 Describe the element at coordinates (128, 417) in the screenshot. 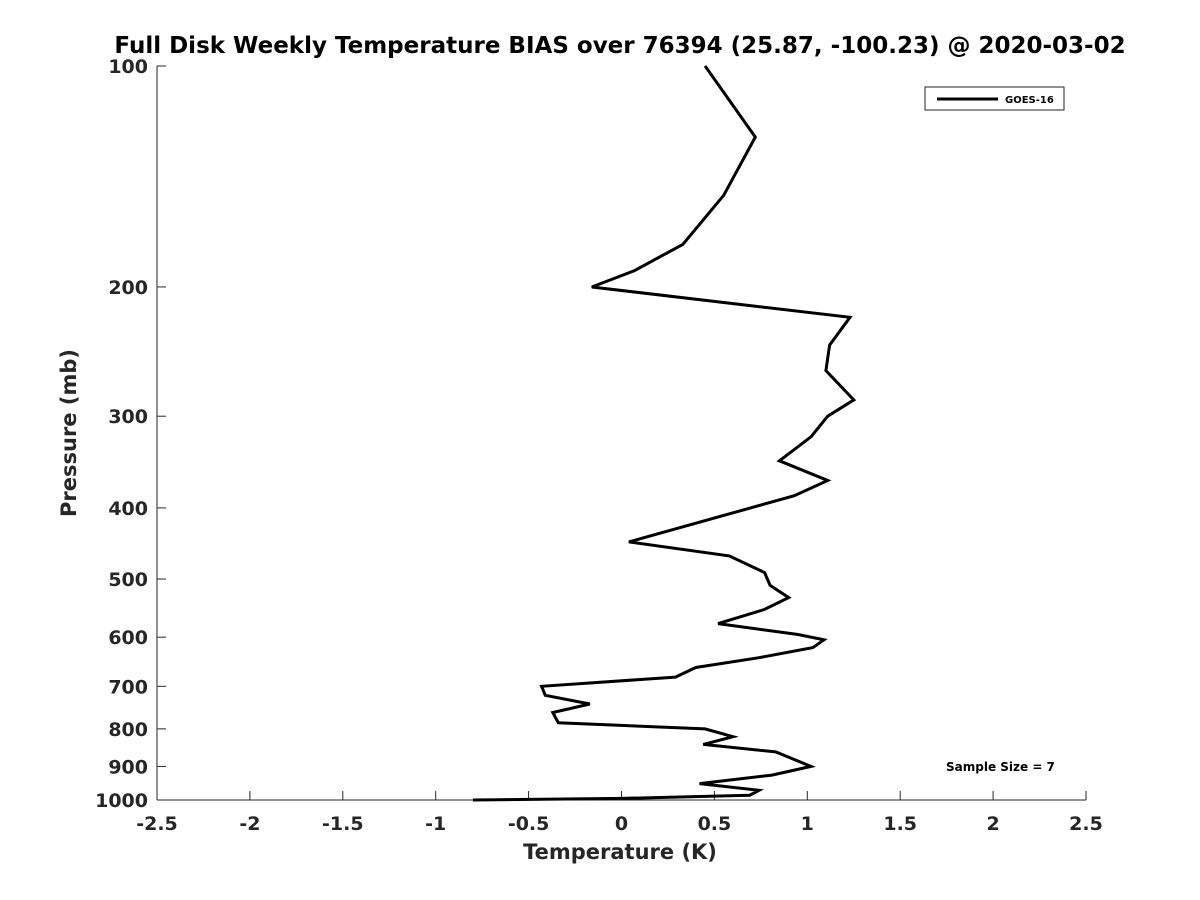

I see `y-tick-label: 300` at that location.